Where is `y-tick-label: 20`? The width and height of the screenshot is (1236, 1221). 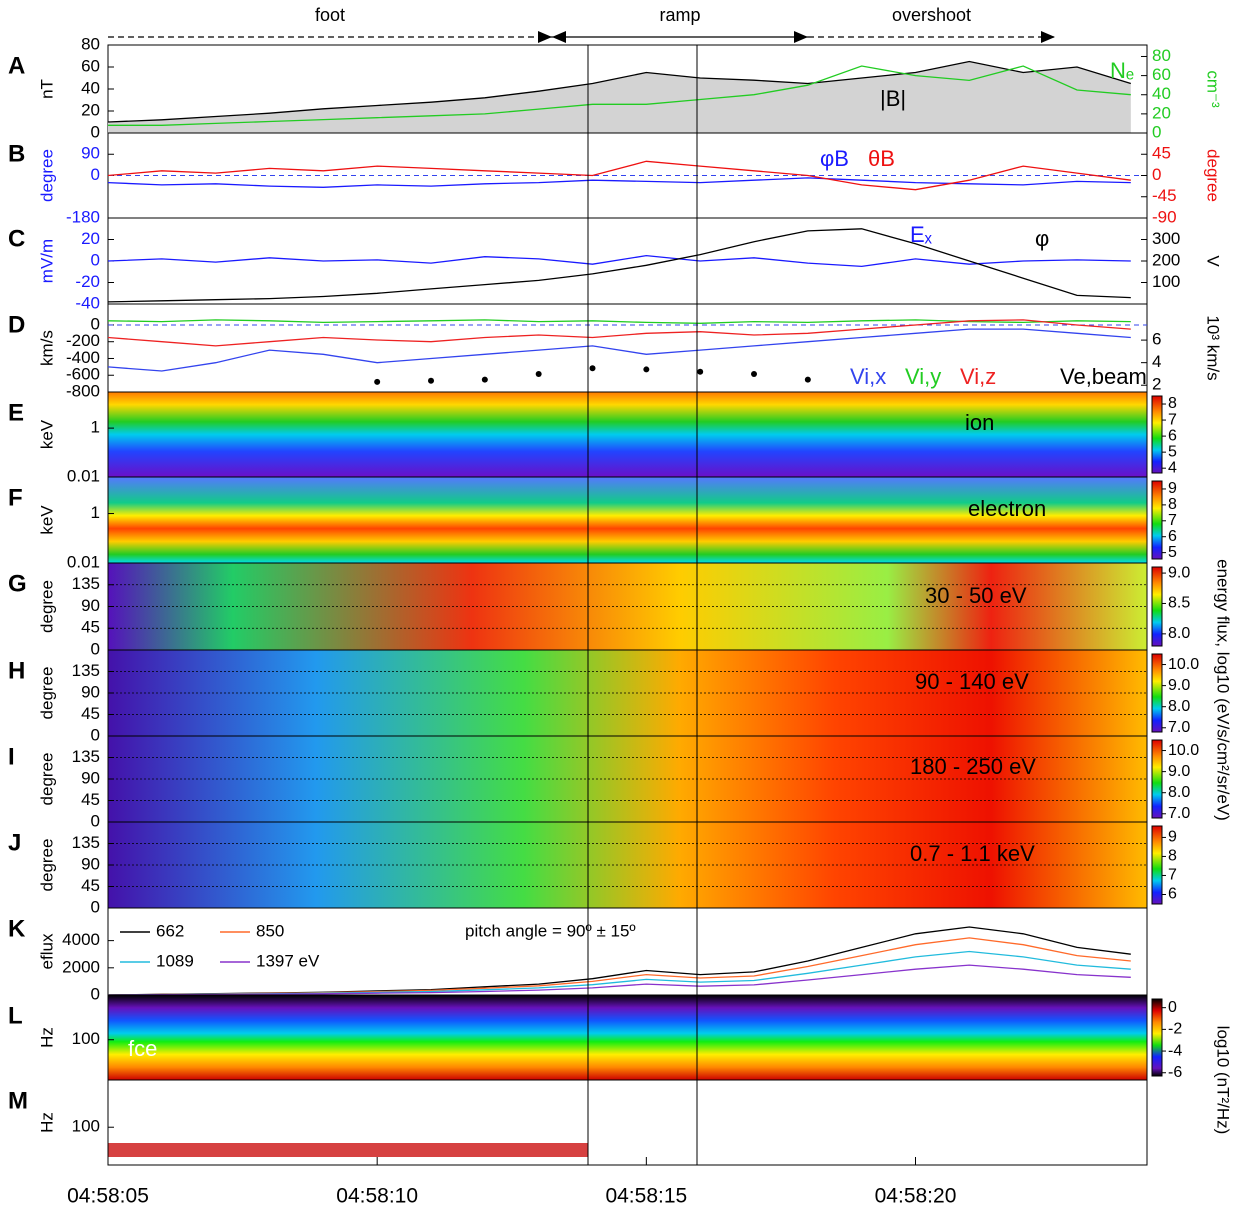
y-tick-label: 20 is located at coordinates (90, 238).